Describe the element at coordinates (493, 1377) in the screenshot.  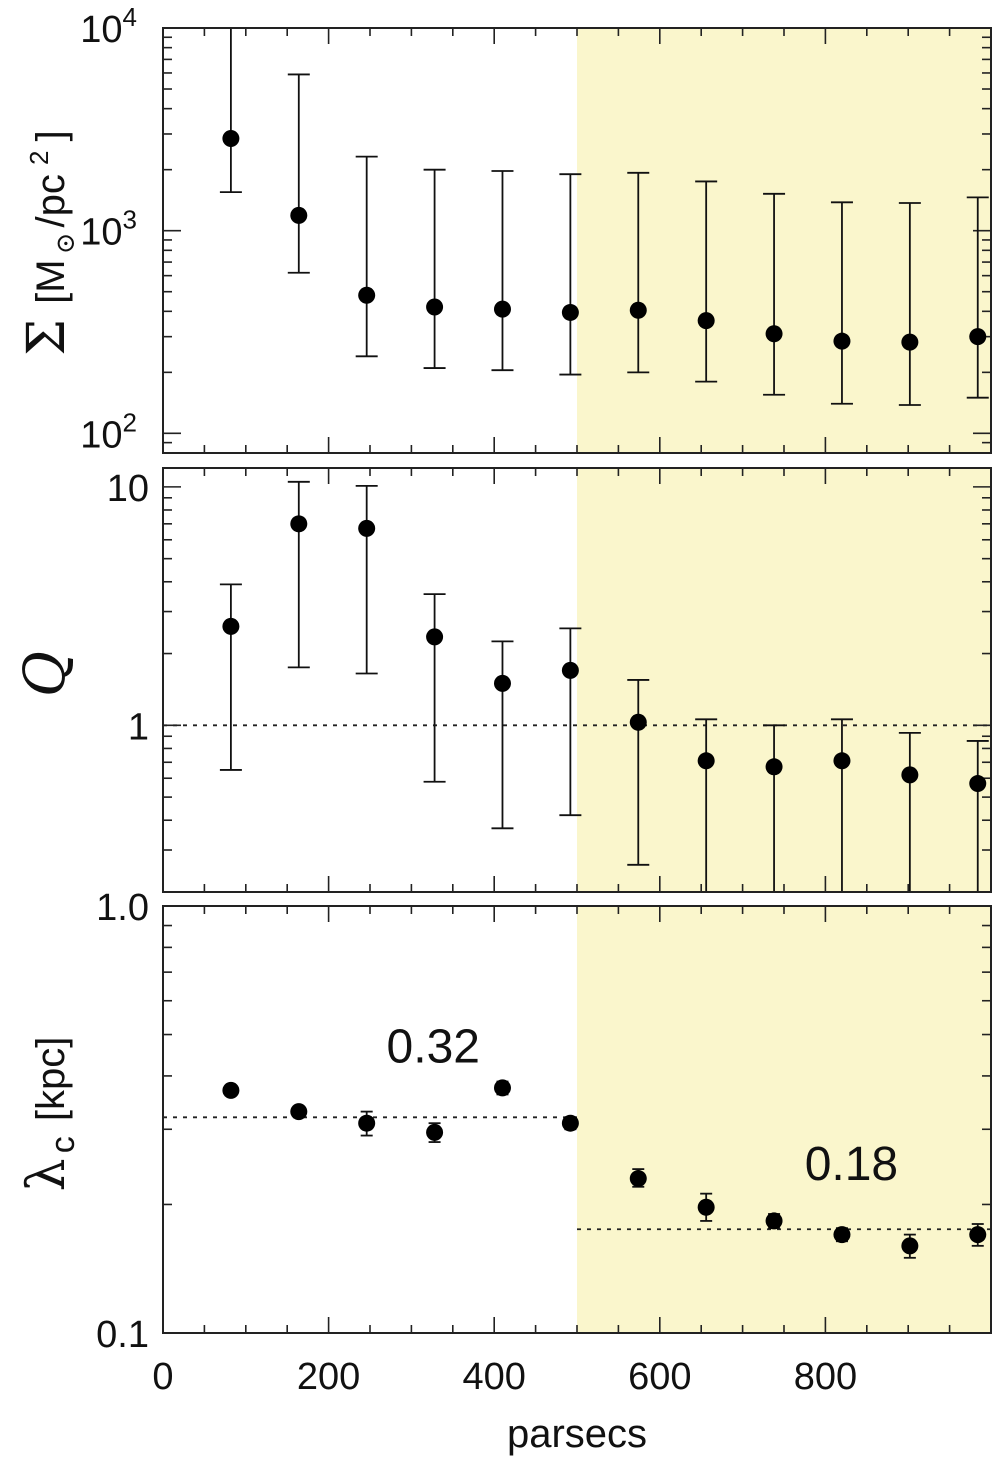
I see `x-tick-label: 400` at that location.